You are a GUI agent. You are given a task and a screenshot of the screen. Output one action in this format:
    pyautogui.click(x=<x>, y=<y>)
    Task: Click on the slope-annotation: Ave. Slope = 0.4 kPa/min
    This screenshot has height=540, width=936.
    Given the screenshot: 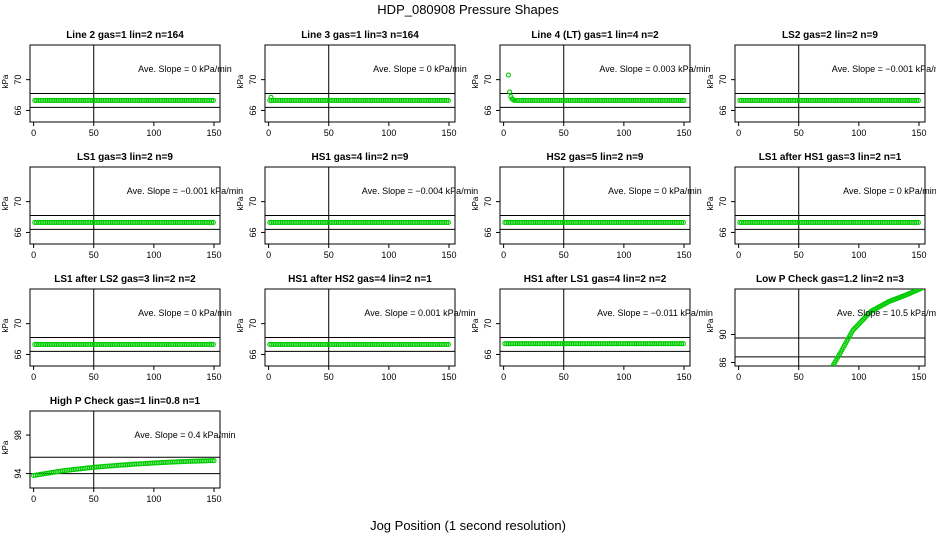 What is the action you would take?
    pyautogui.click(x=184, y=435)
    